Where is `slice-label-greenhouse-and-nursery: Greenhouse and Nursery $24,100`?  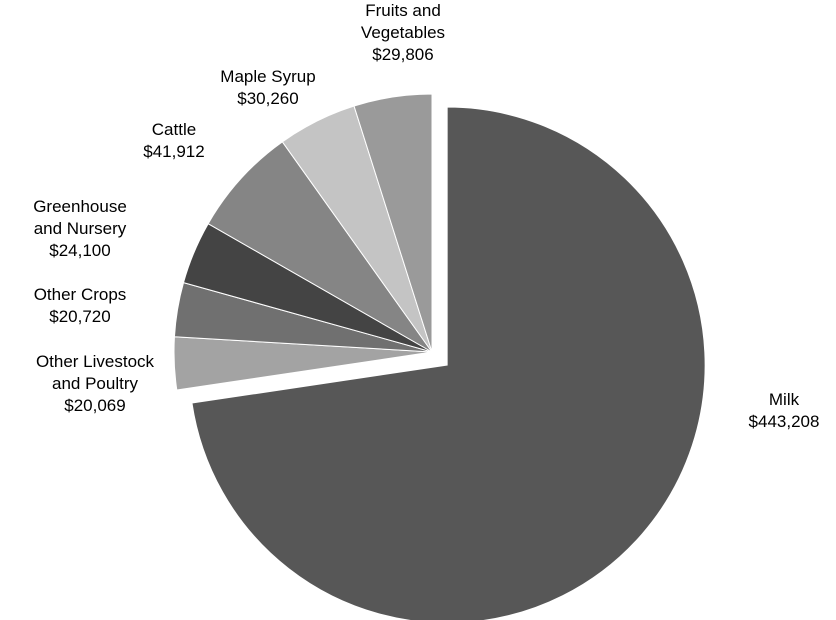
slice-label-greenhouse-and-nursery: Greenhouse and Nursery $24,100 is located at coordinates (80, 228).